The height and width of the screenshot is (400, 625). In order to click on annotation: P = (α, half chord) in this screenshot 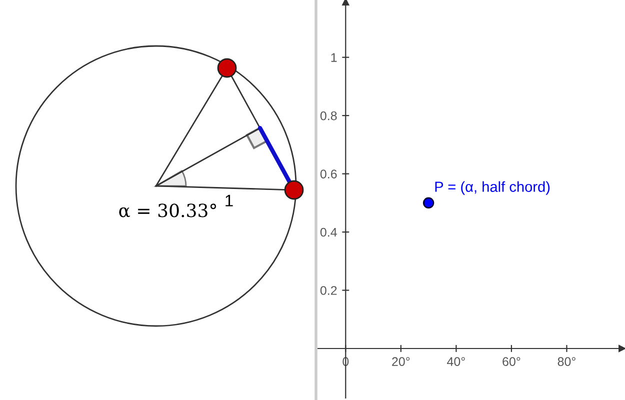, I will do `click(492, 188)`.